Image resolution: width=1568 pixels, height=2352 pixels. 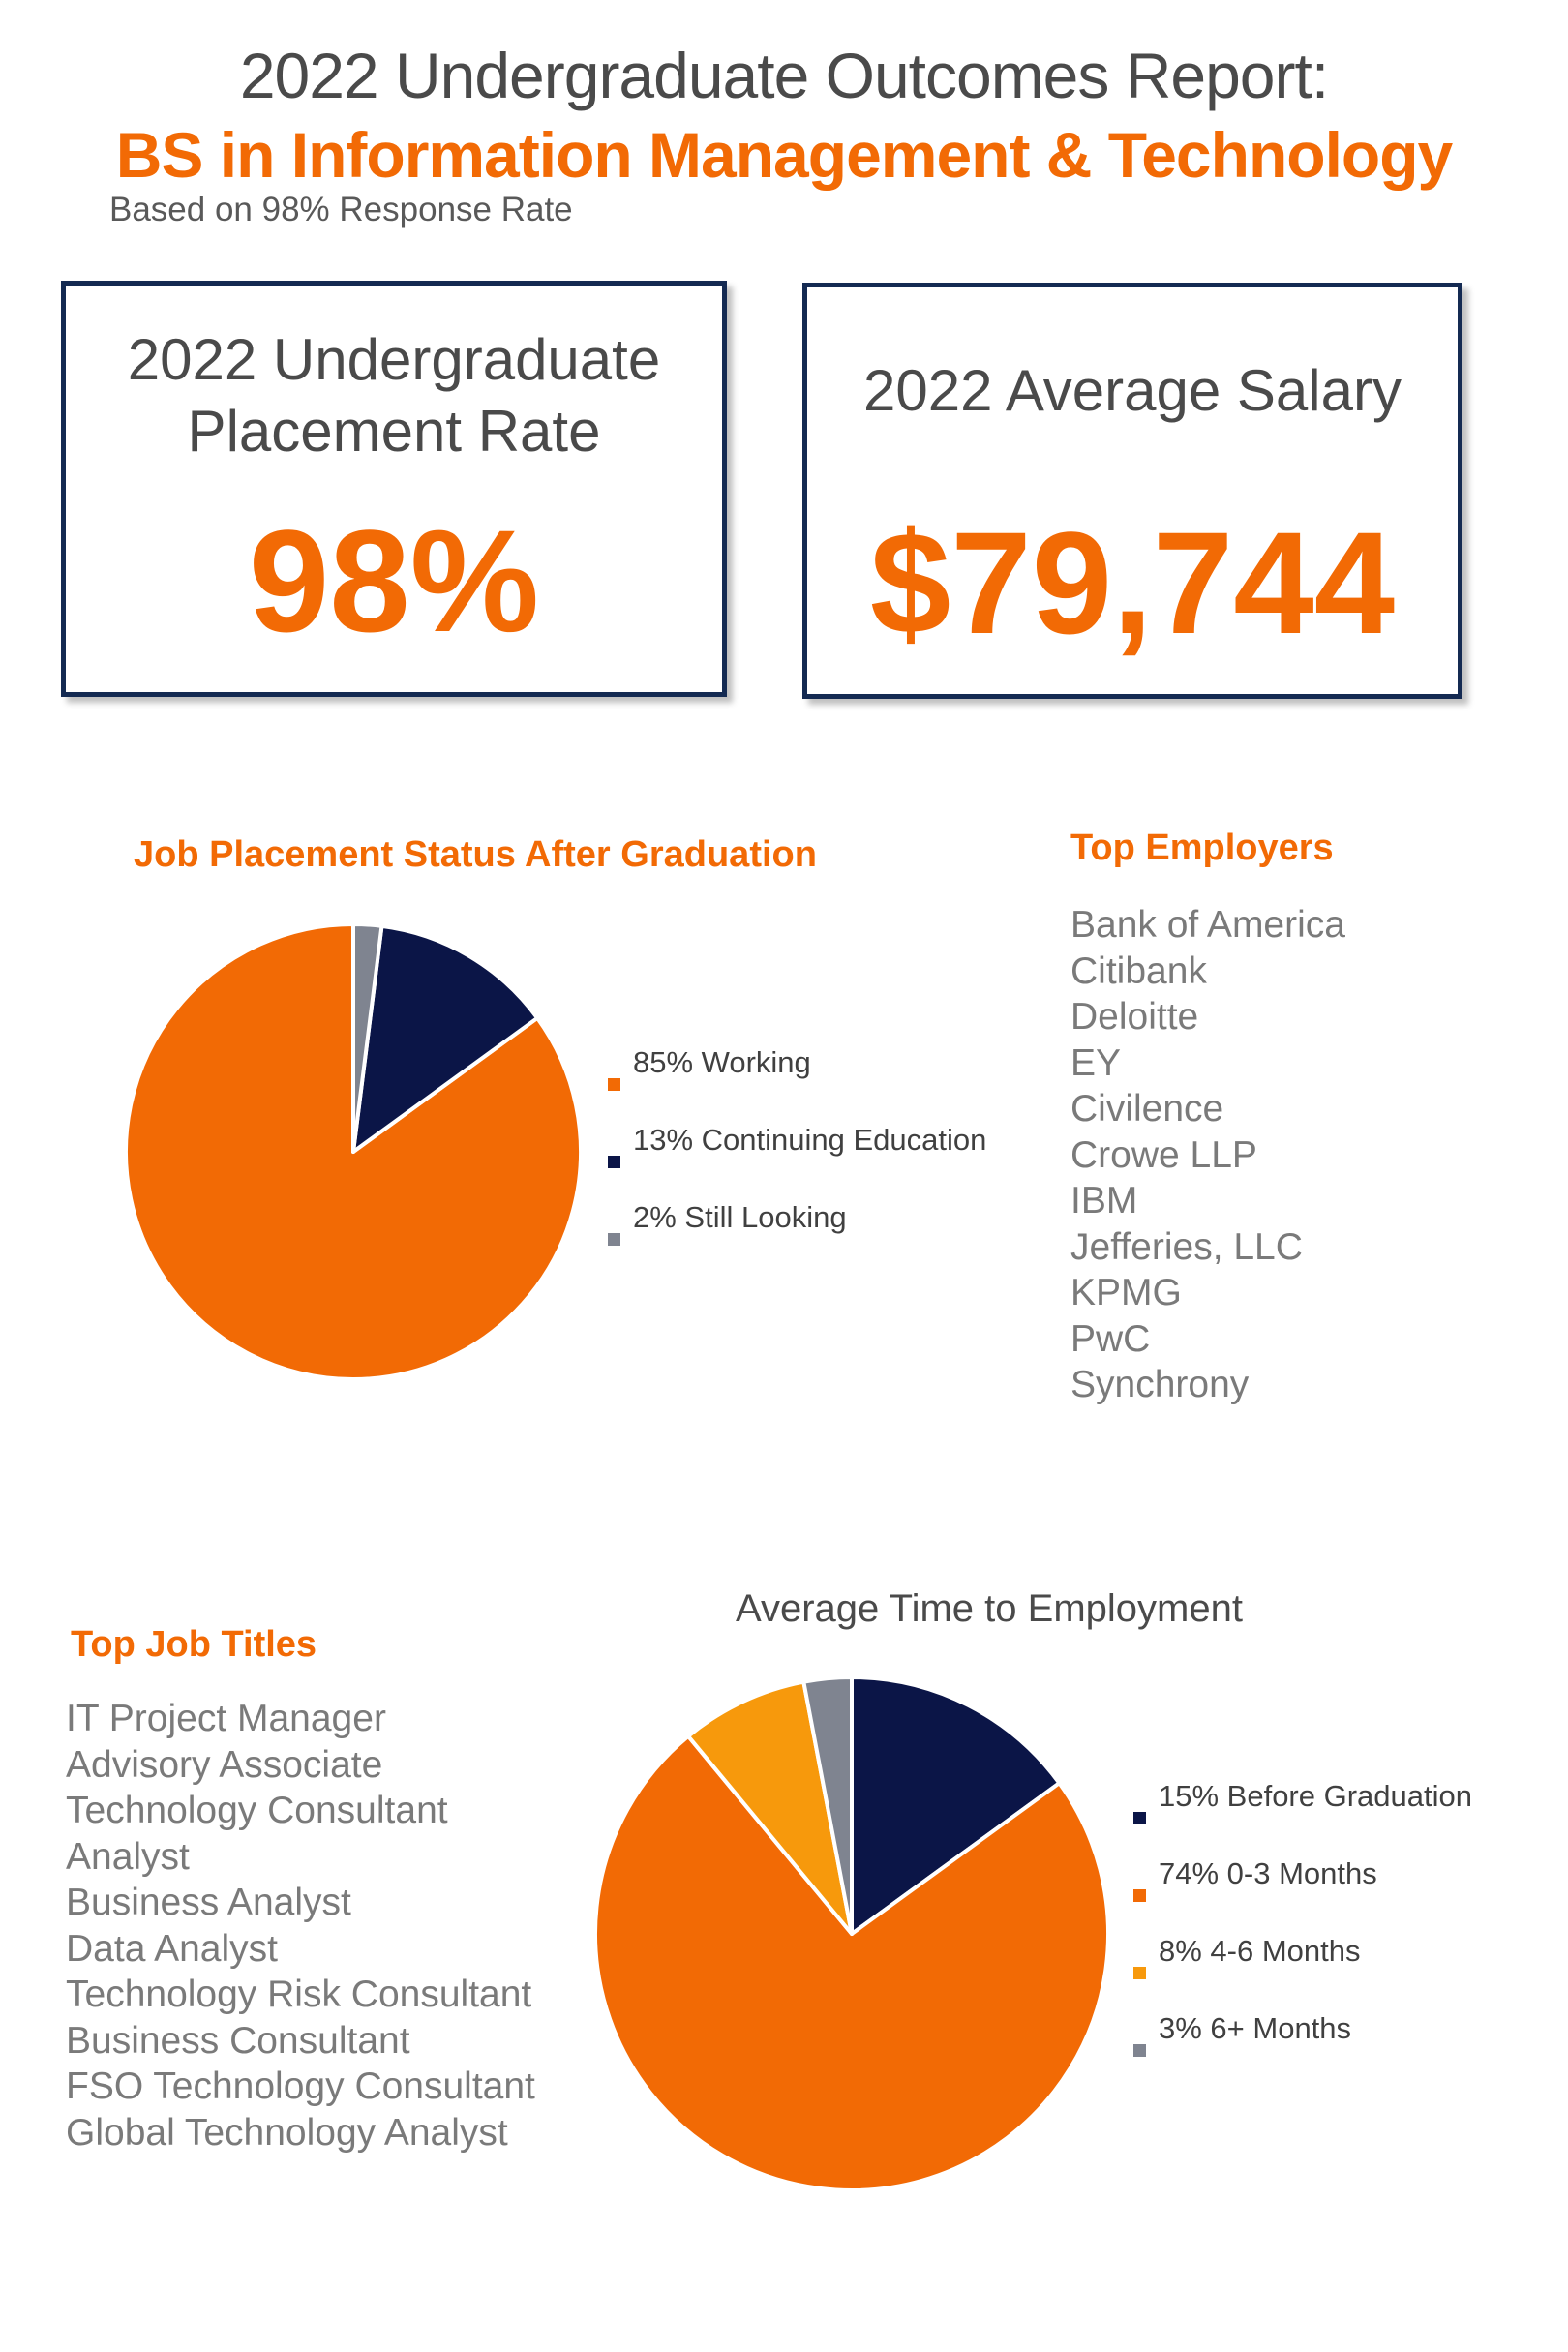 What do you see at coordinates (810, 1140) in the screenshot?
I see `legend-label: 13% Continuing Education` at bounding box center [810, 1140].